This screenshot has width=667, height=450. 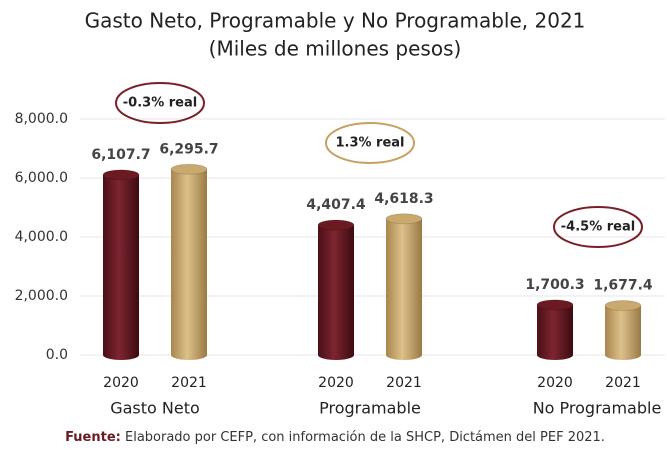 I want to click on value-label: 6,107.7, so click(x=120, y=155).